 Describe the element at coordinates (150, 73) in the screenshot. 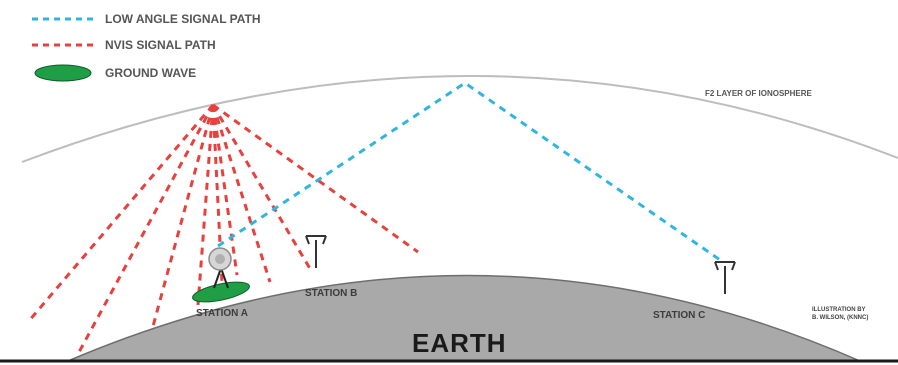

I see `legend-ground-wave-label: GROUND WAVE` at that location.